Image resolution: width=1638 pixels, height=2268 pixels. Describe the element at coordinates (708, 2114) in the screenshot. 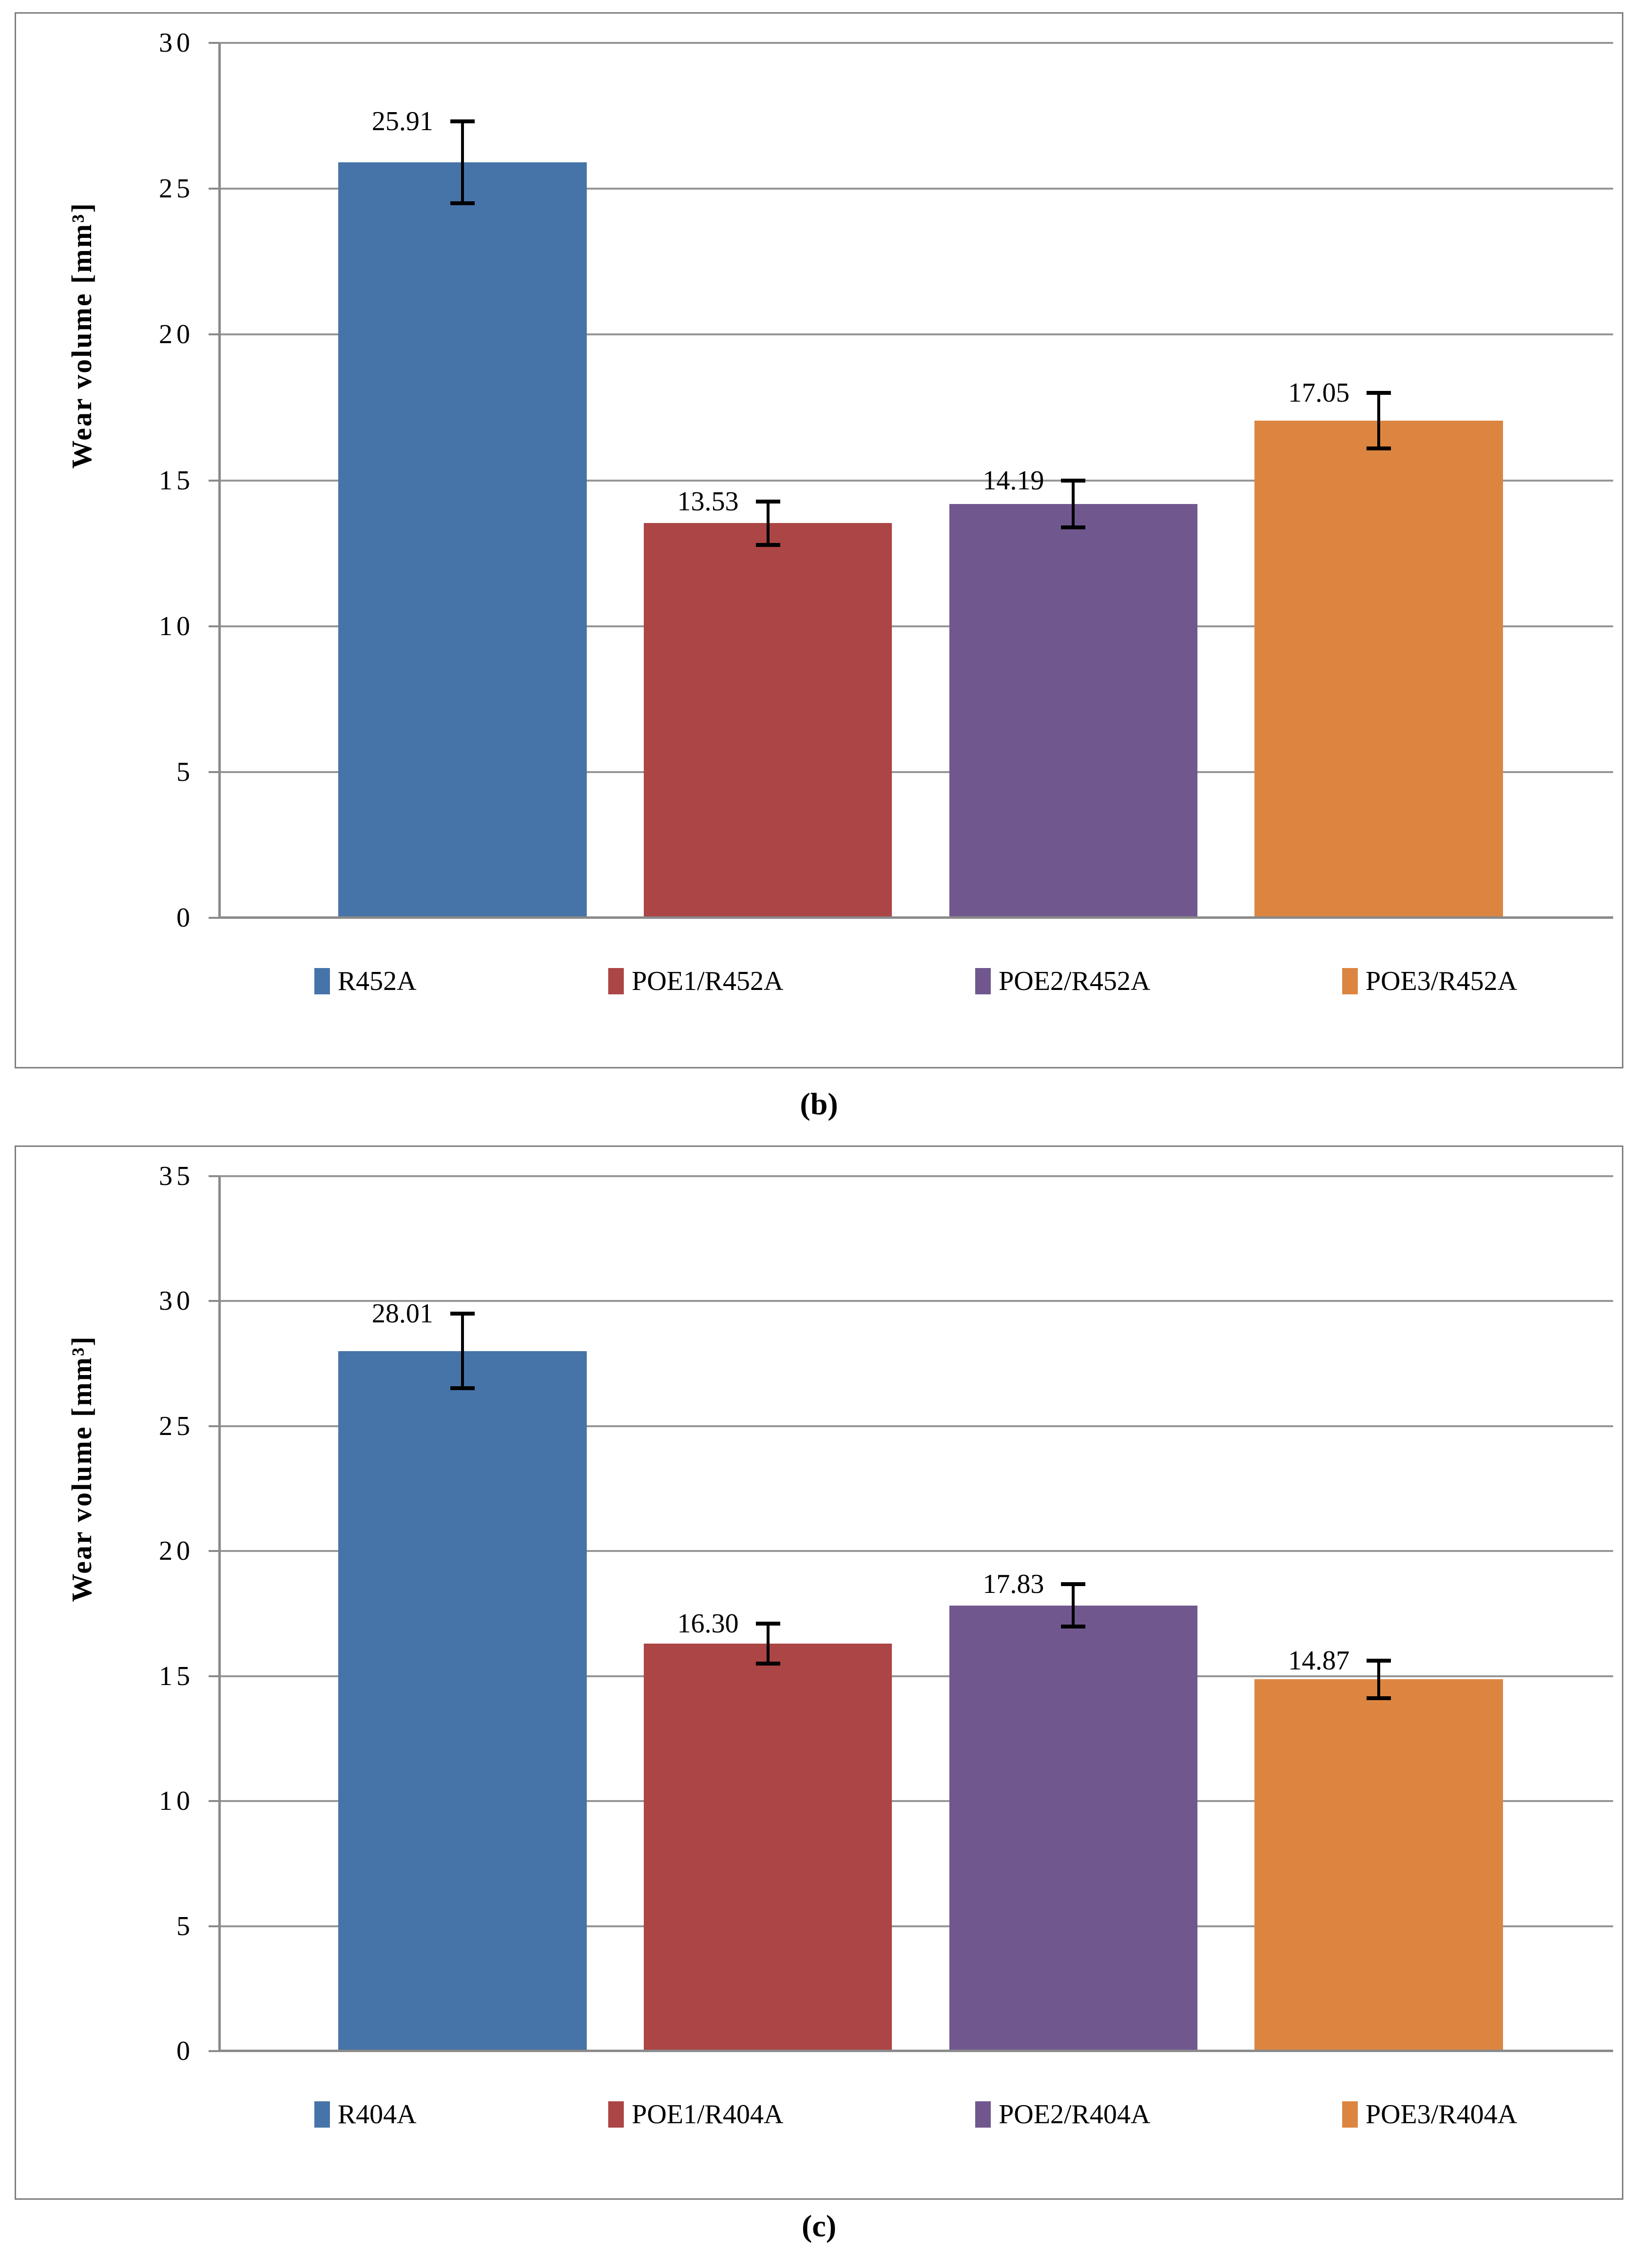

I see `legend-label: POE1/R404A` at that location.